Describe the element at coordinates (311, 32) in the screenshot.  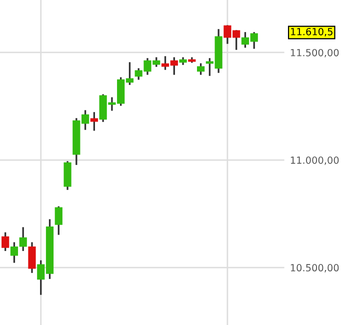
I see `text: 11.610,5` at that location.